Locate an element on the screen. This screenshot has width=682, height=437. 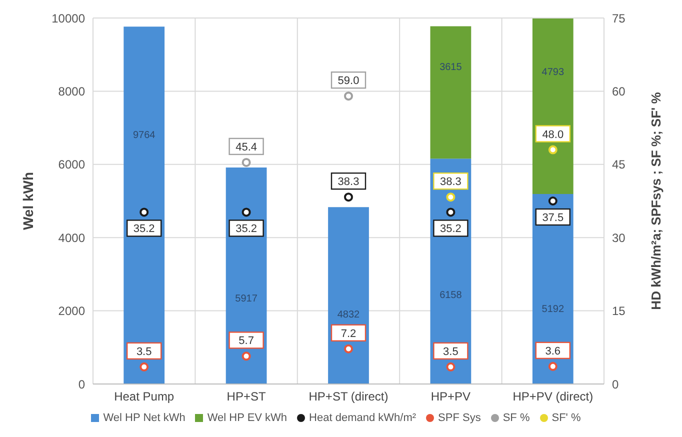
y-tick-label: 8000 is located at coordinates (72, 91).